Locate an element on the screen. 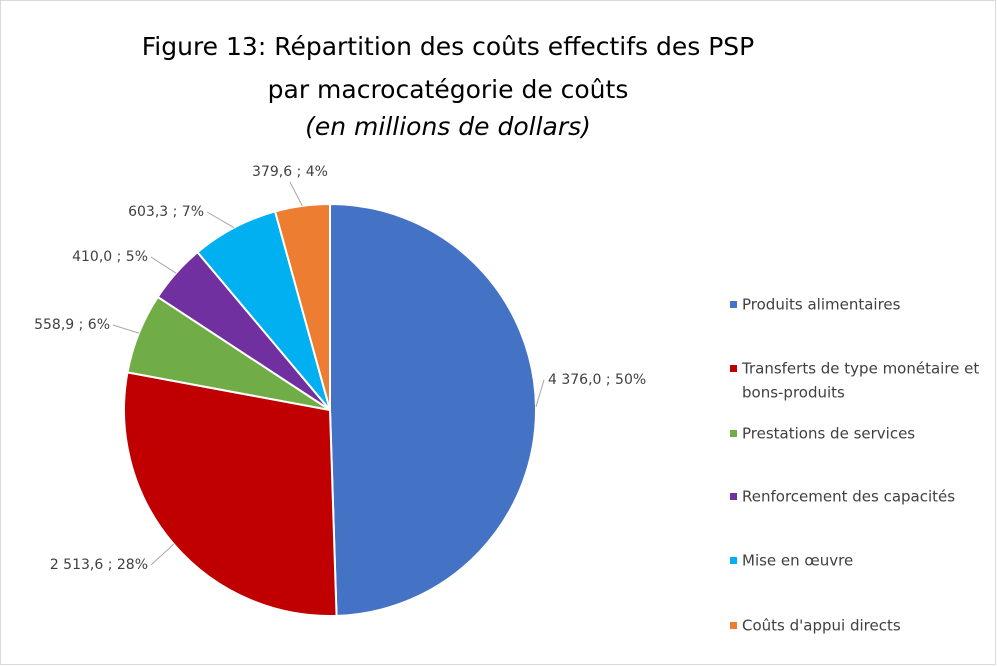  legend-label: Coûts d'appui directs is located at coordinates (821, 626).